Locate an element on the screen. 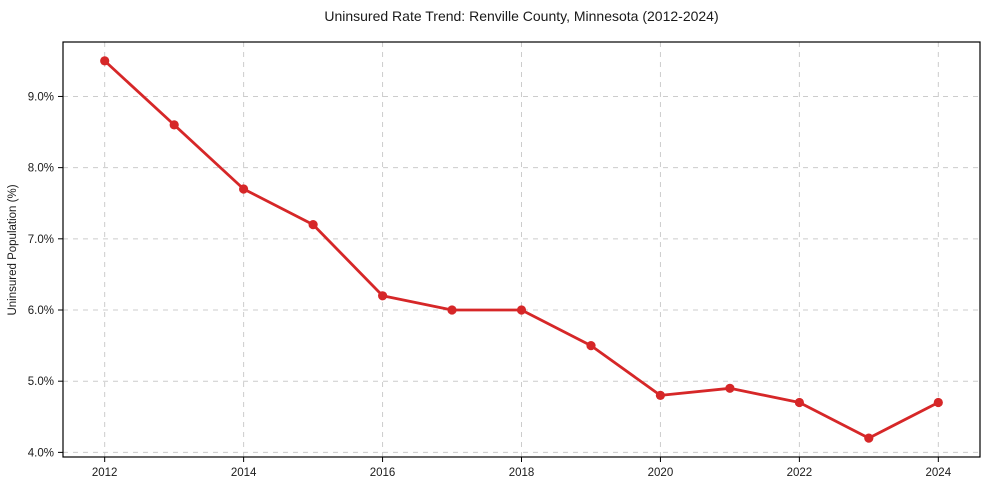  x-tick-label: 2020 is located at coordinates (661, 473).